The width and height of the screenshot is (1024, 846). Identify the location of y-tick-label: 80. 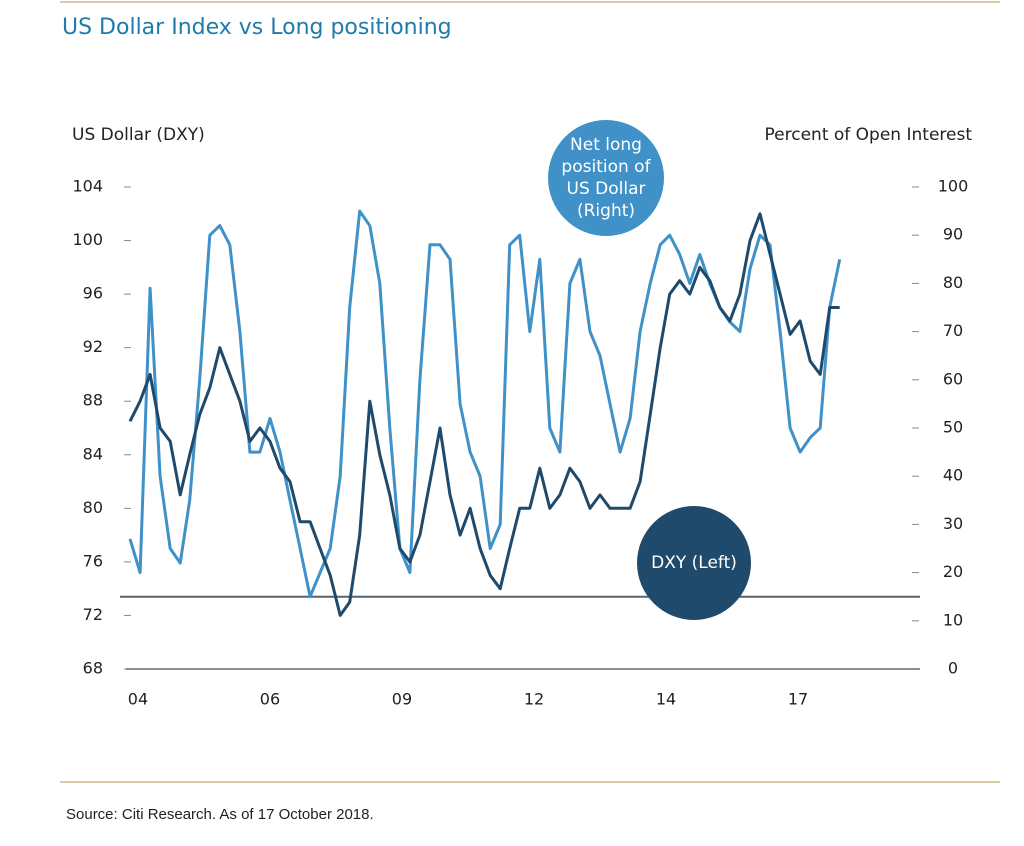
(93, 507).